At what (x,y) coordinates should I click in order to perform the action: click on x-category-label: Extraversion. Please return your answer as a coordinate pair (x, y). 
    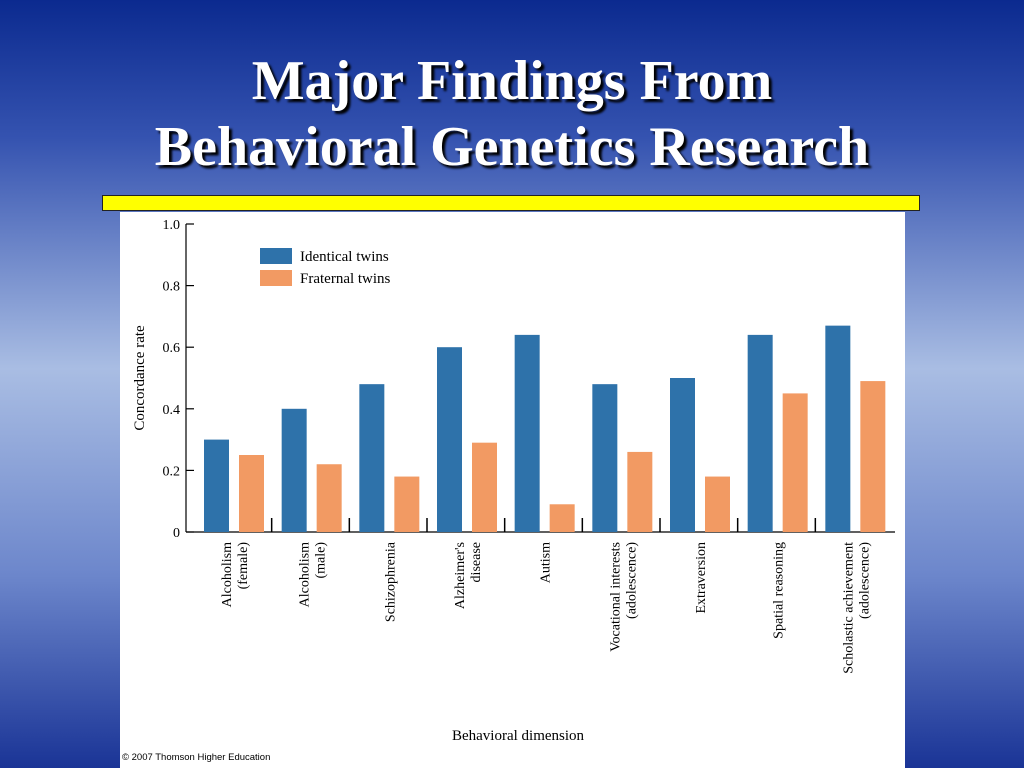
    Looking at the image, I should click on (701, 578).